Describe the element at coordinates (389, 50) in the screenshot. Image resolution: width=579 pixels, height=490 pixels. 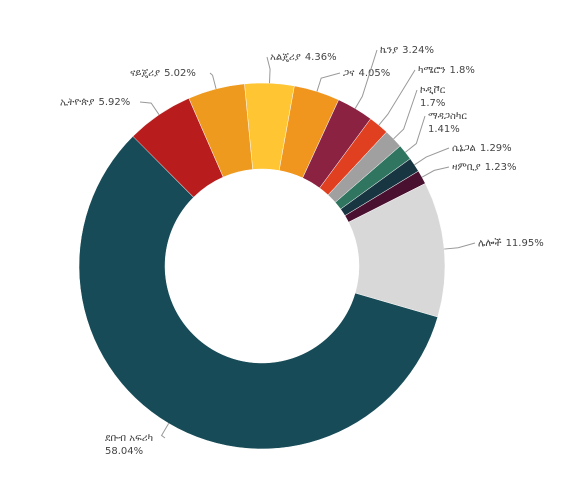
I see `slice-label: ኬንያ` at that location.